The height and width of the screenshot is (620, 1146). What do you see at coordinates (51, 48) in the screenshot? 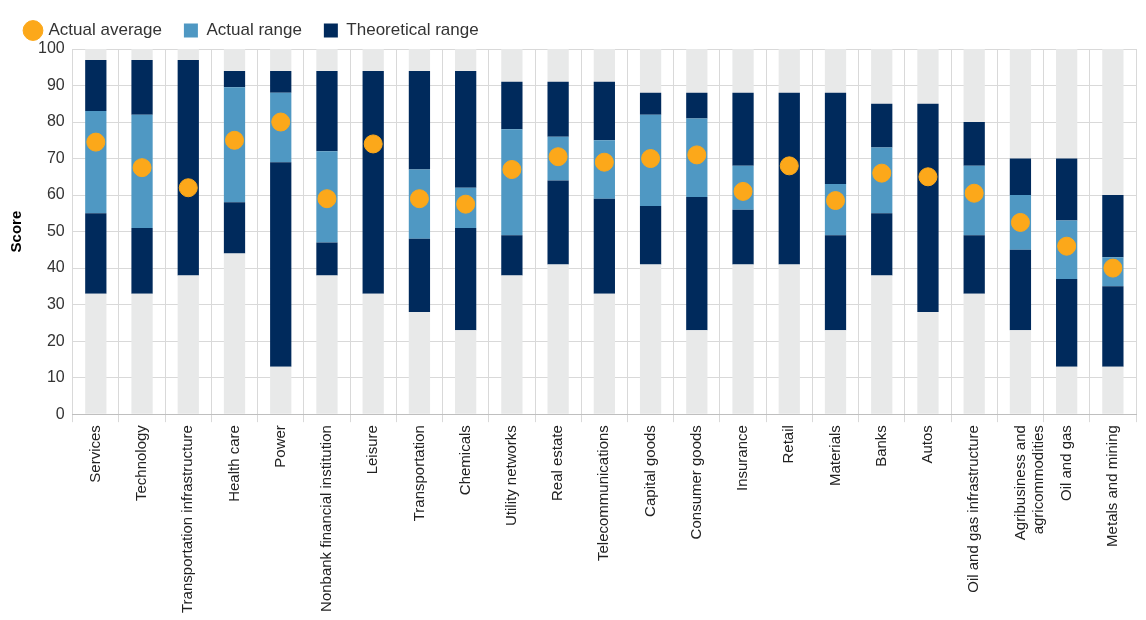
I see `y-tick-label: 100` at bounding box center [51, 48].